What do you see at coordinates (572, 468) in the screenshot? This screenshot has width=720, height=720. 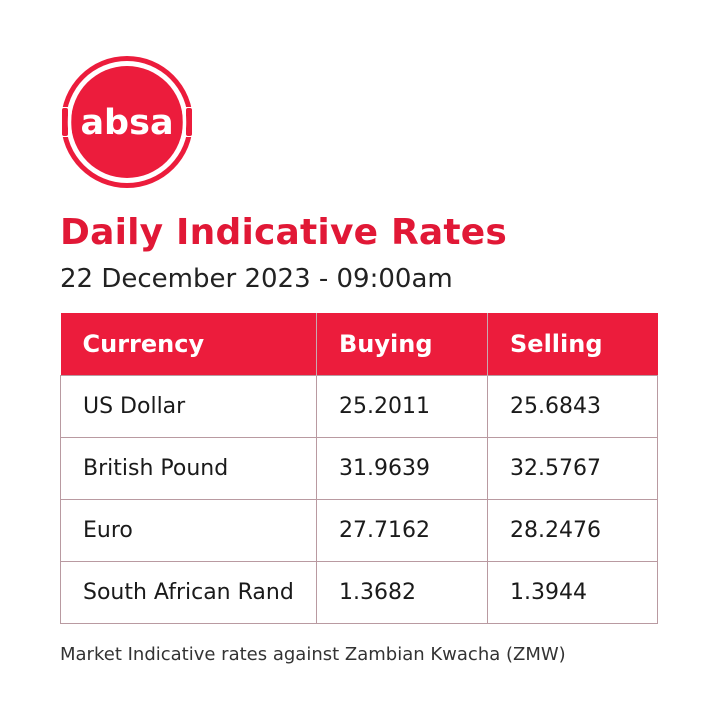 I see `selling-rate-cell: 32.5767` at bounding box center [572, 468].